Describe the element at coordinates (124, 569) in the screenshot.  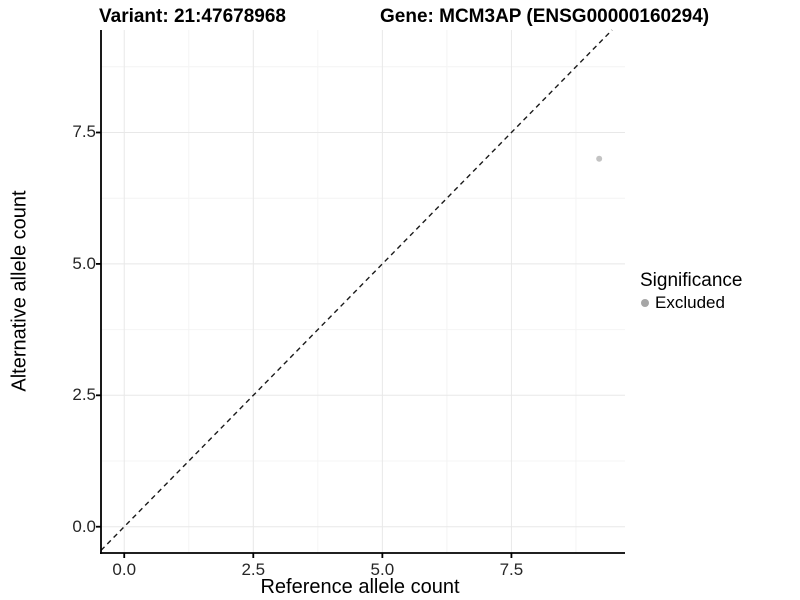
I see `x-tick-label: 0.0` at that location.